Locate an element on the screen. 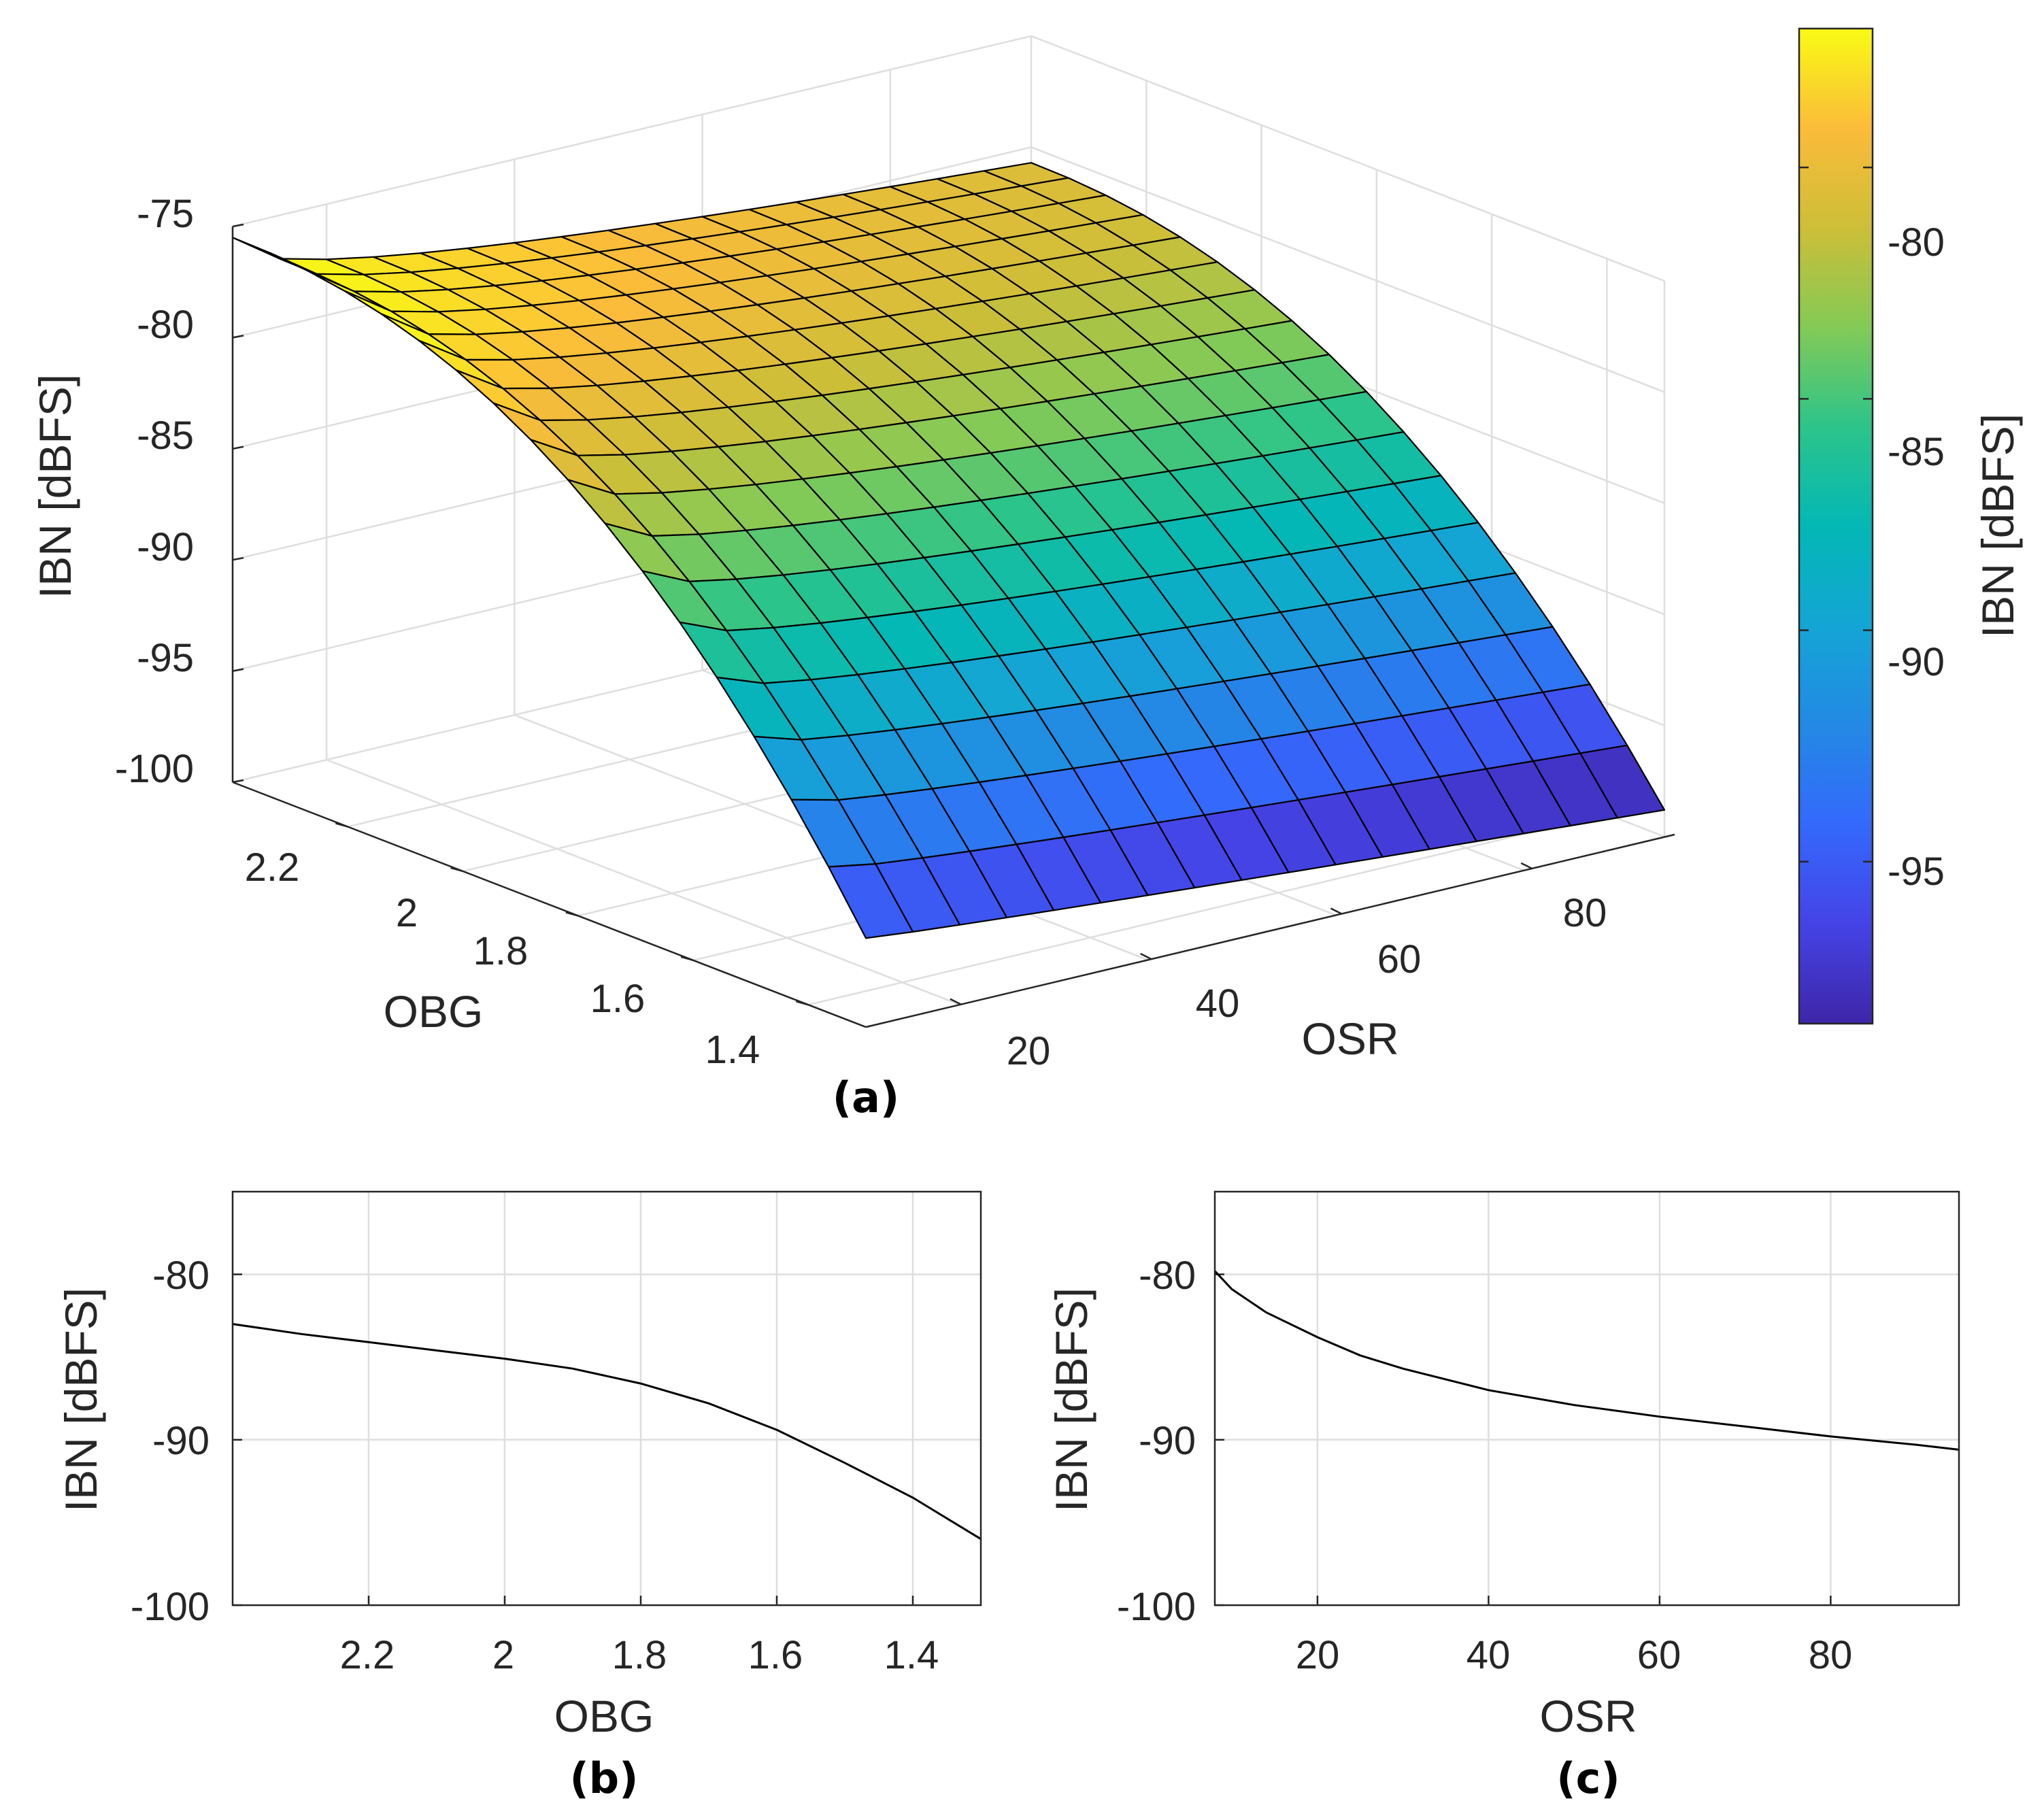 This screenshot has height=1814, width=2044. obg-tick-labels: 2.2 2 1.8 1.6 1.4 is located at coordinates (502, 958).